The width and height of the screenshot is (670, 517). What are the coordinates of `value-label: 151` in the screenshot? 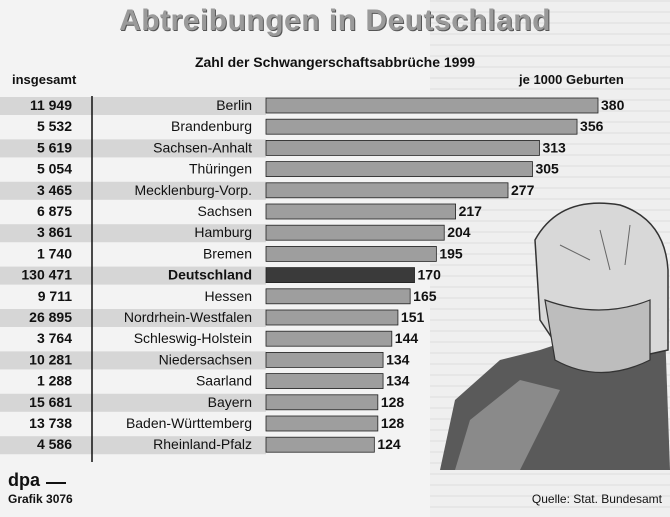 It's located at (413, 317).